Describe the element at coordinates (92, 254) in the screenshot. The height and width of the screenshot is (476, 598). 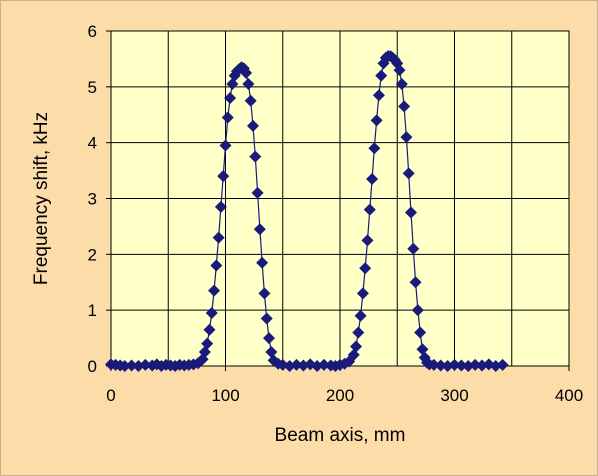
I see `y-tick-label: 2` at that location.